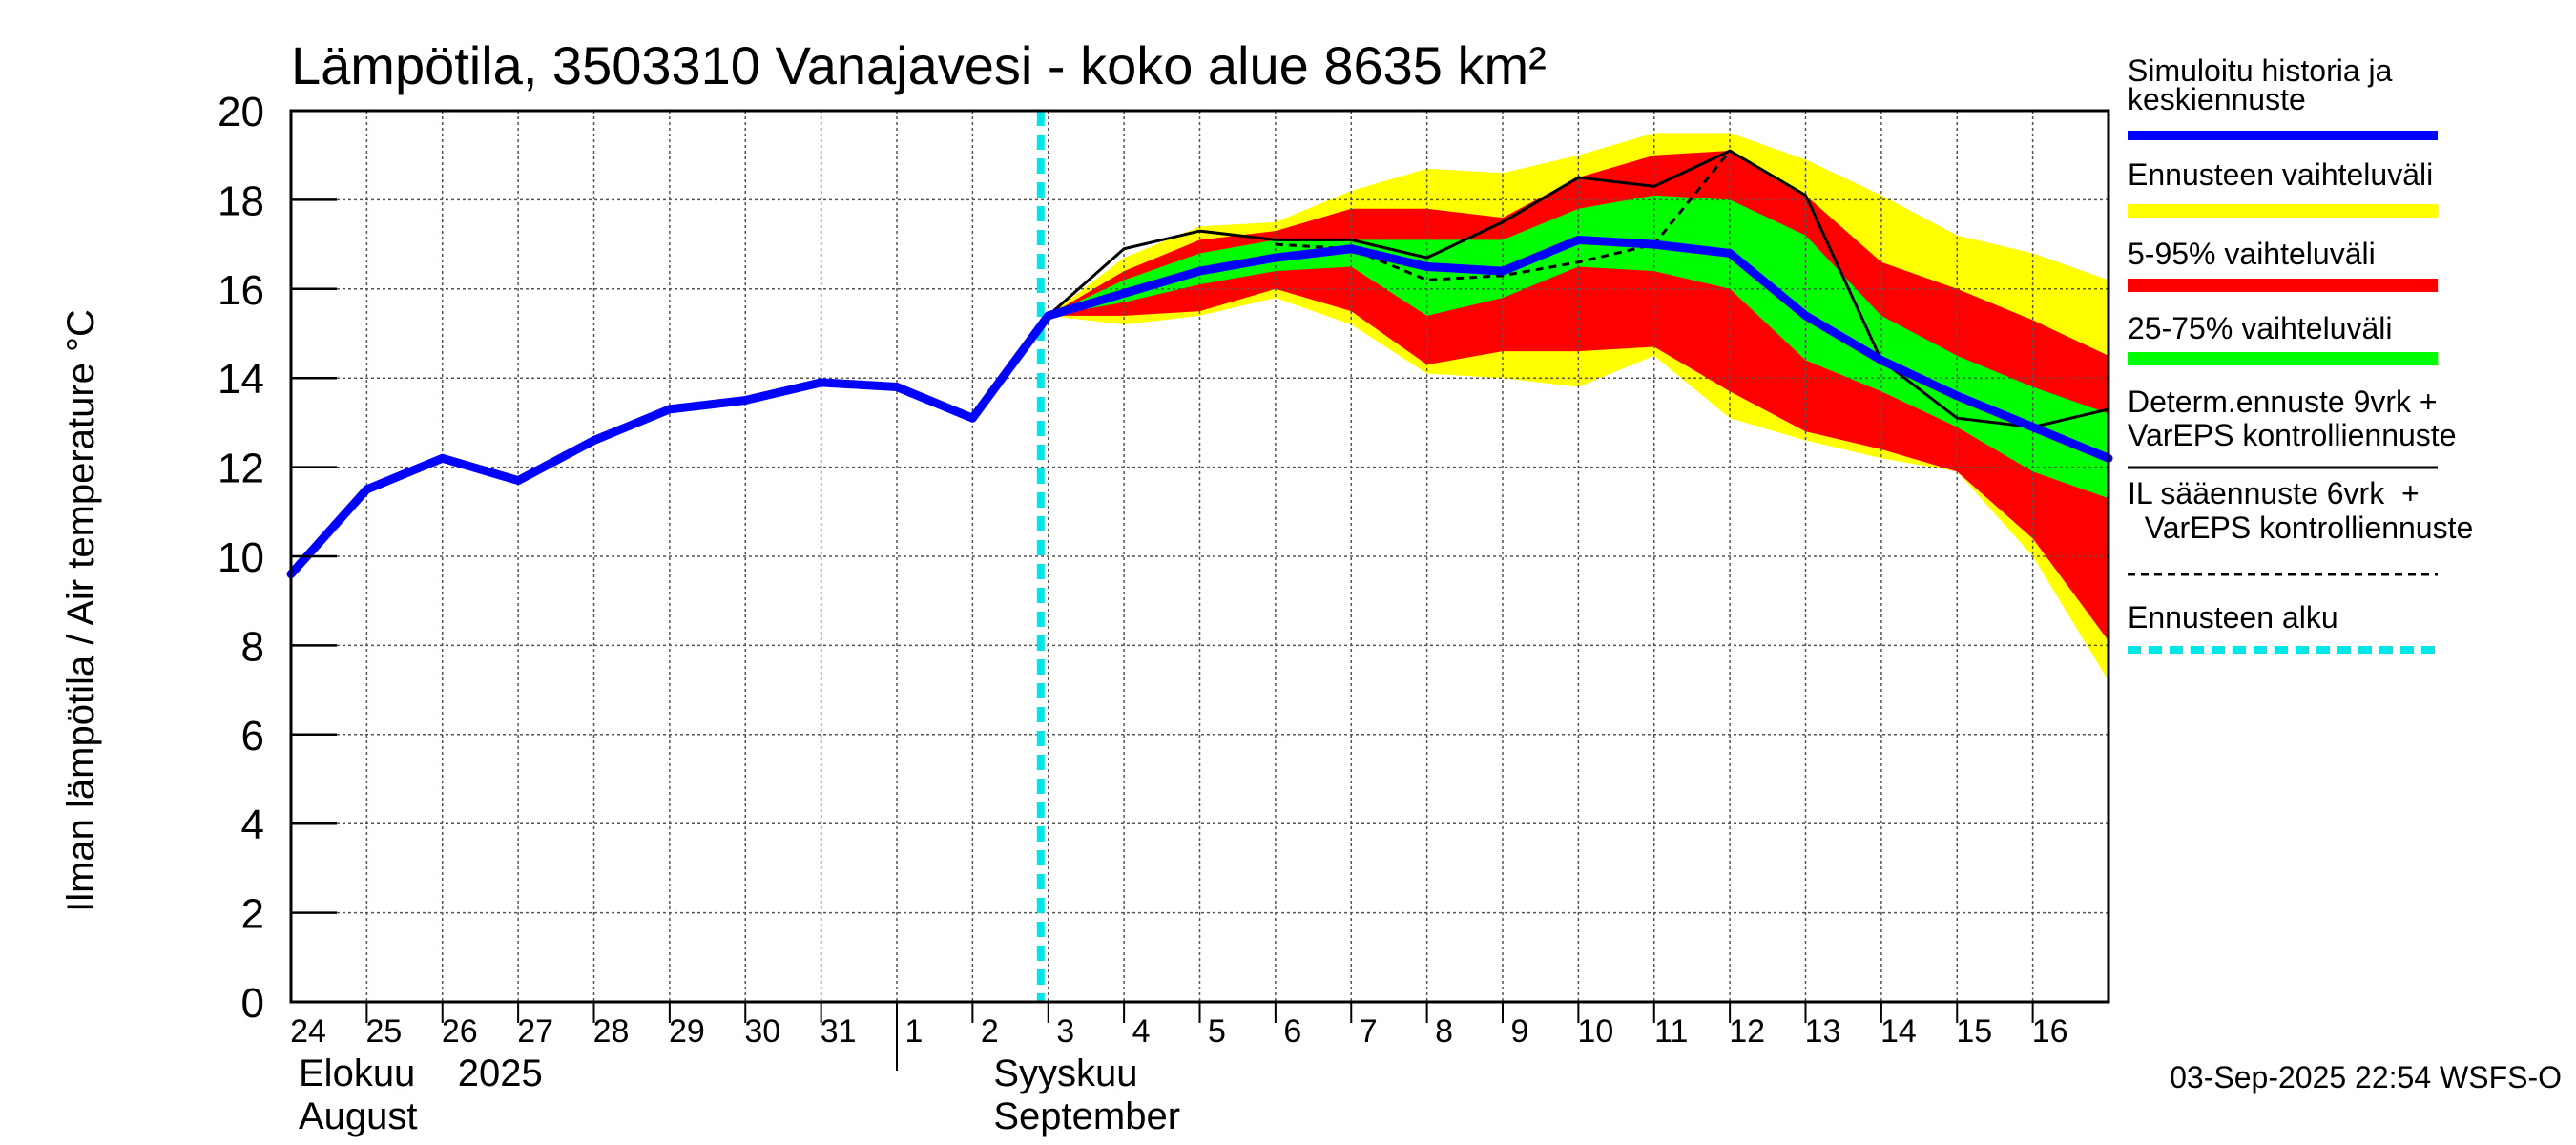 The height and width of the screenshot is (1145, 2576). I want to click on y-tick-label: 20, so click(241, 112).